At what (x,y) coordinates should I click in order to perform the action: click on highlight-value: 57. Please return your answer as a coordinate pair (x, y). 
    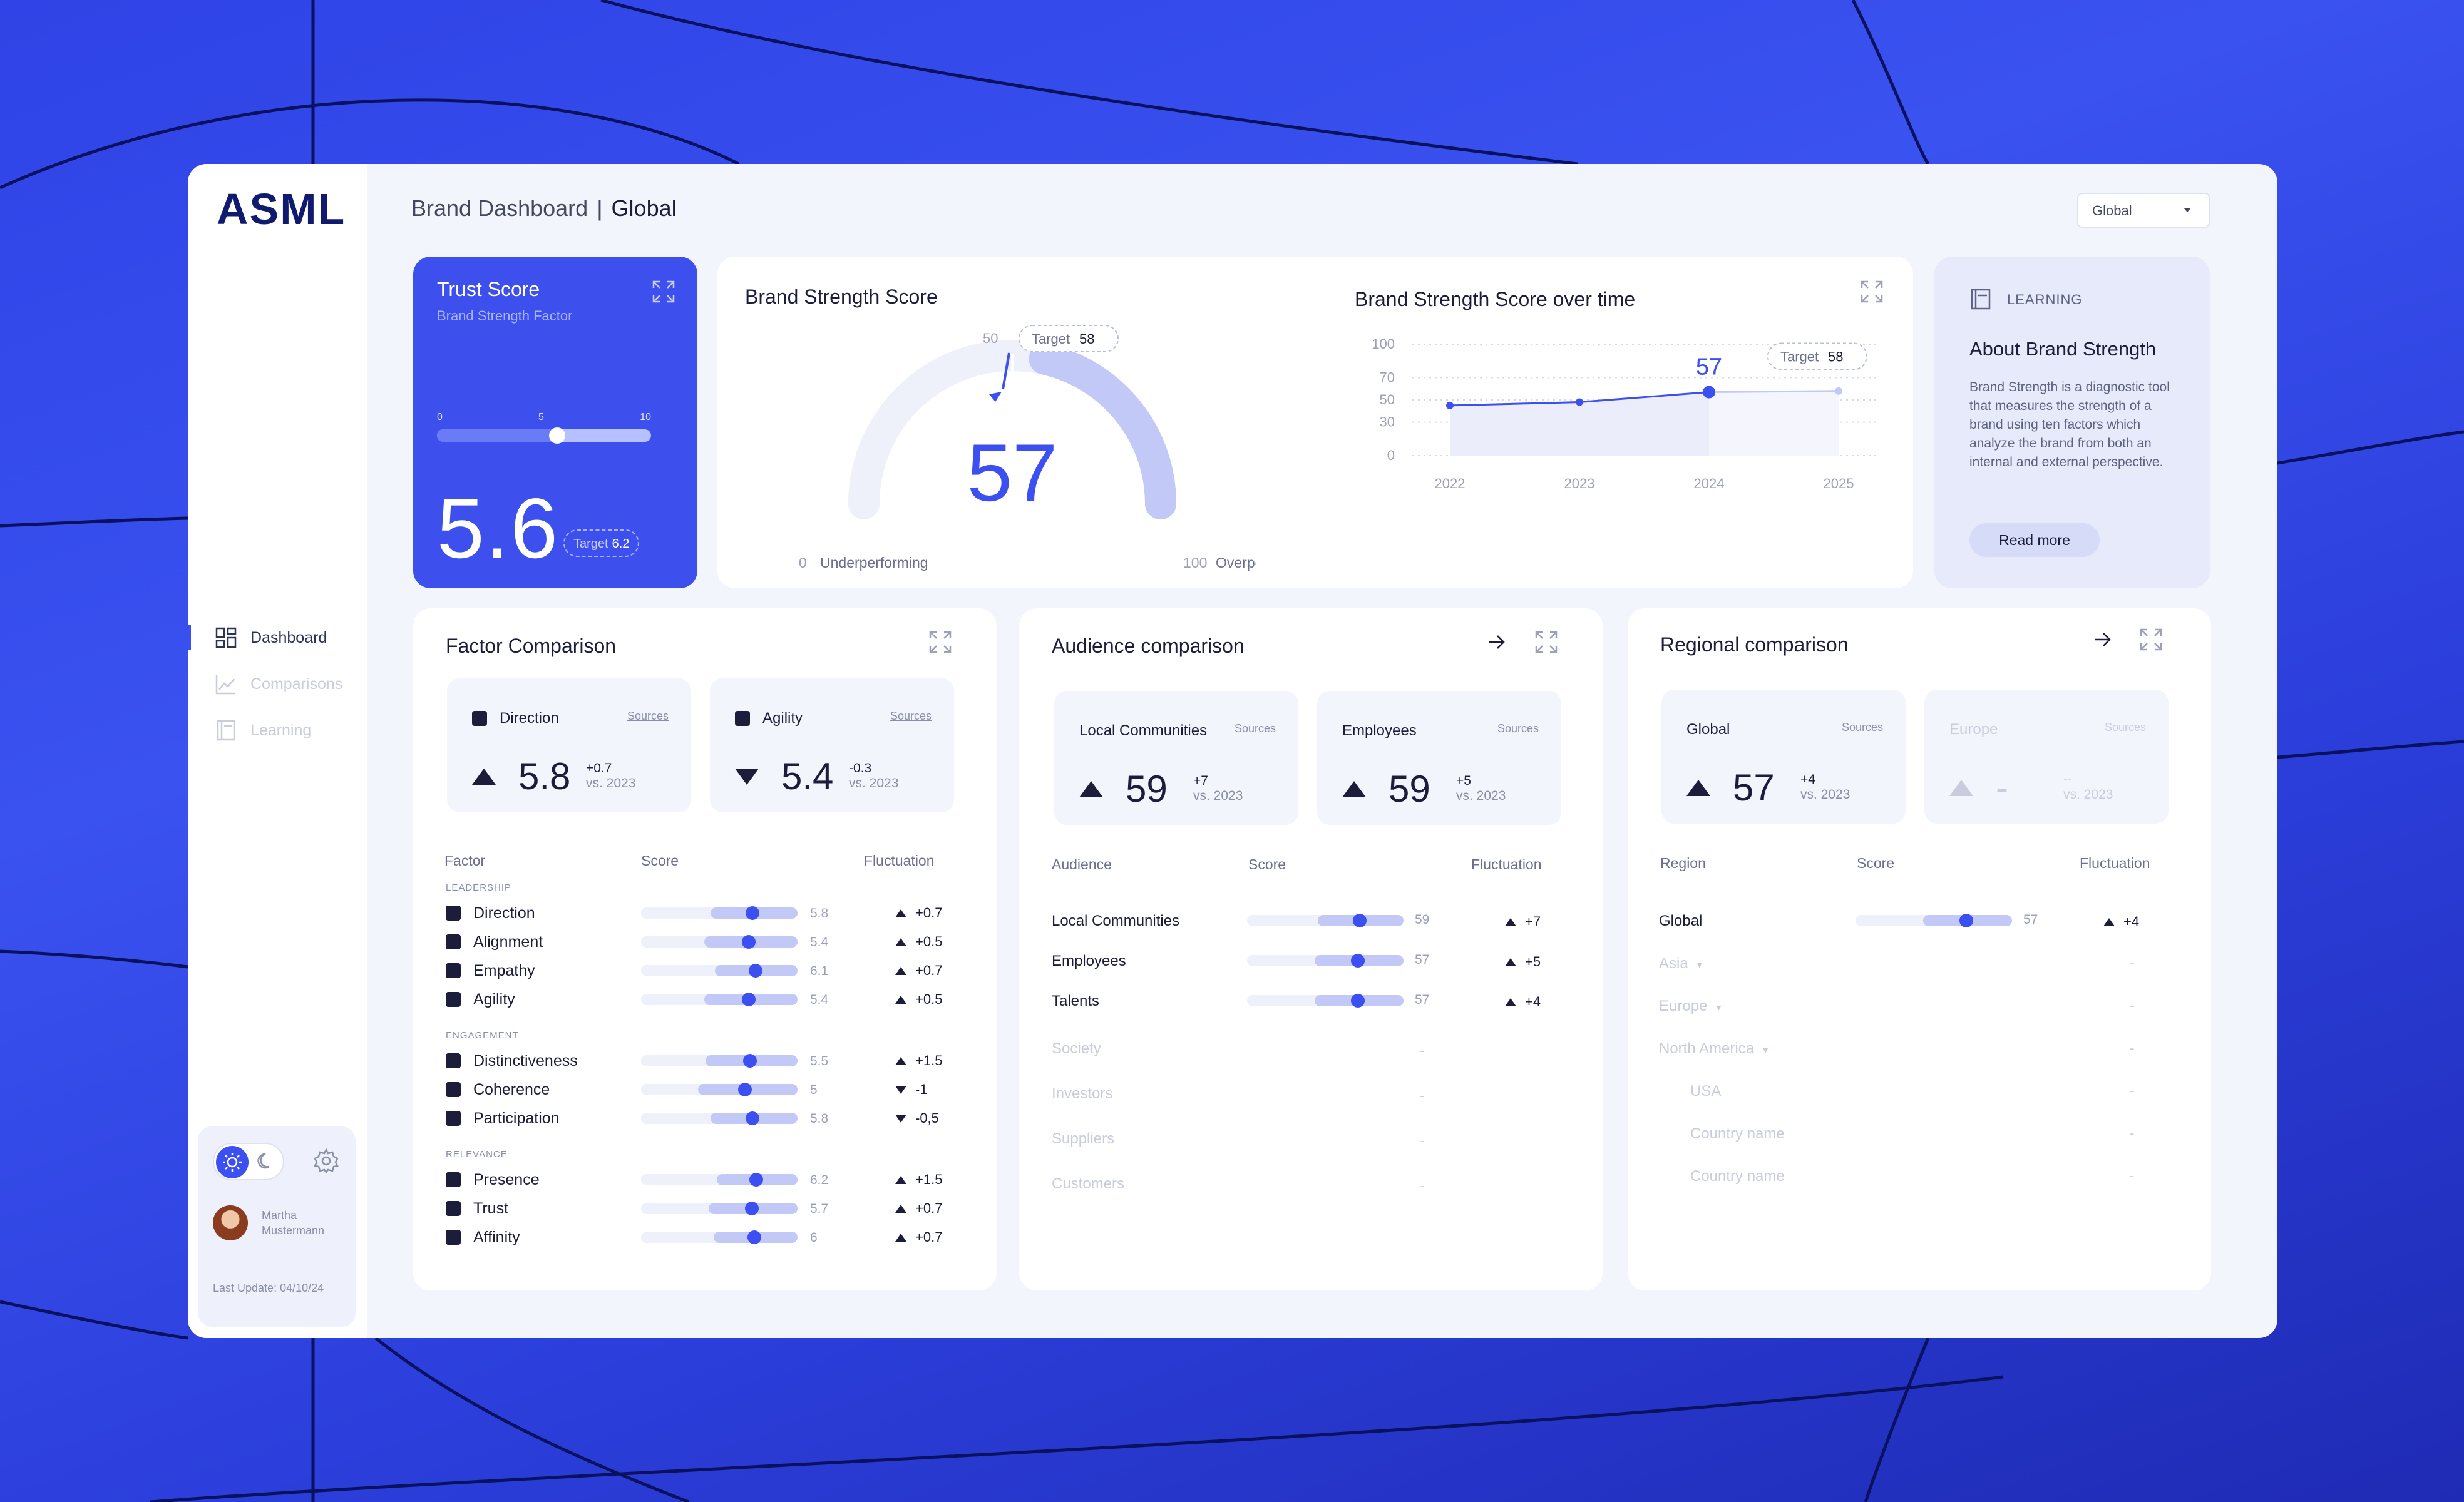
    Looking at the image, I should click on (1709, 367).